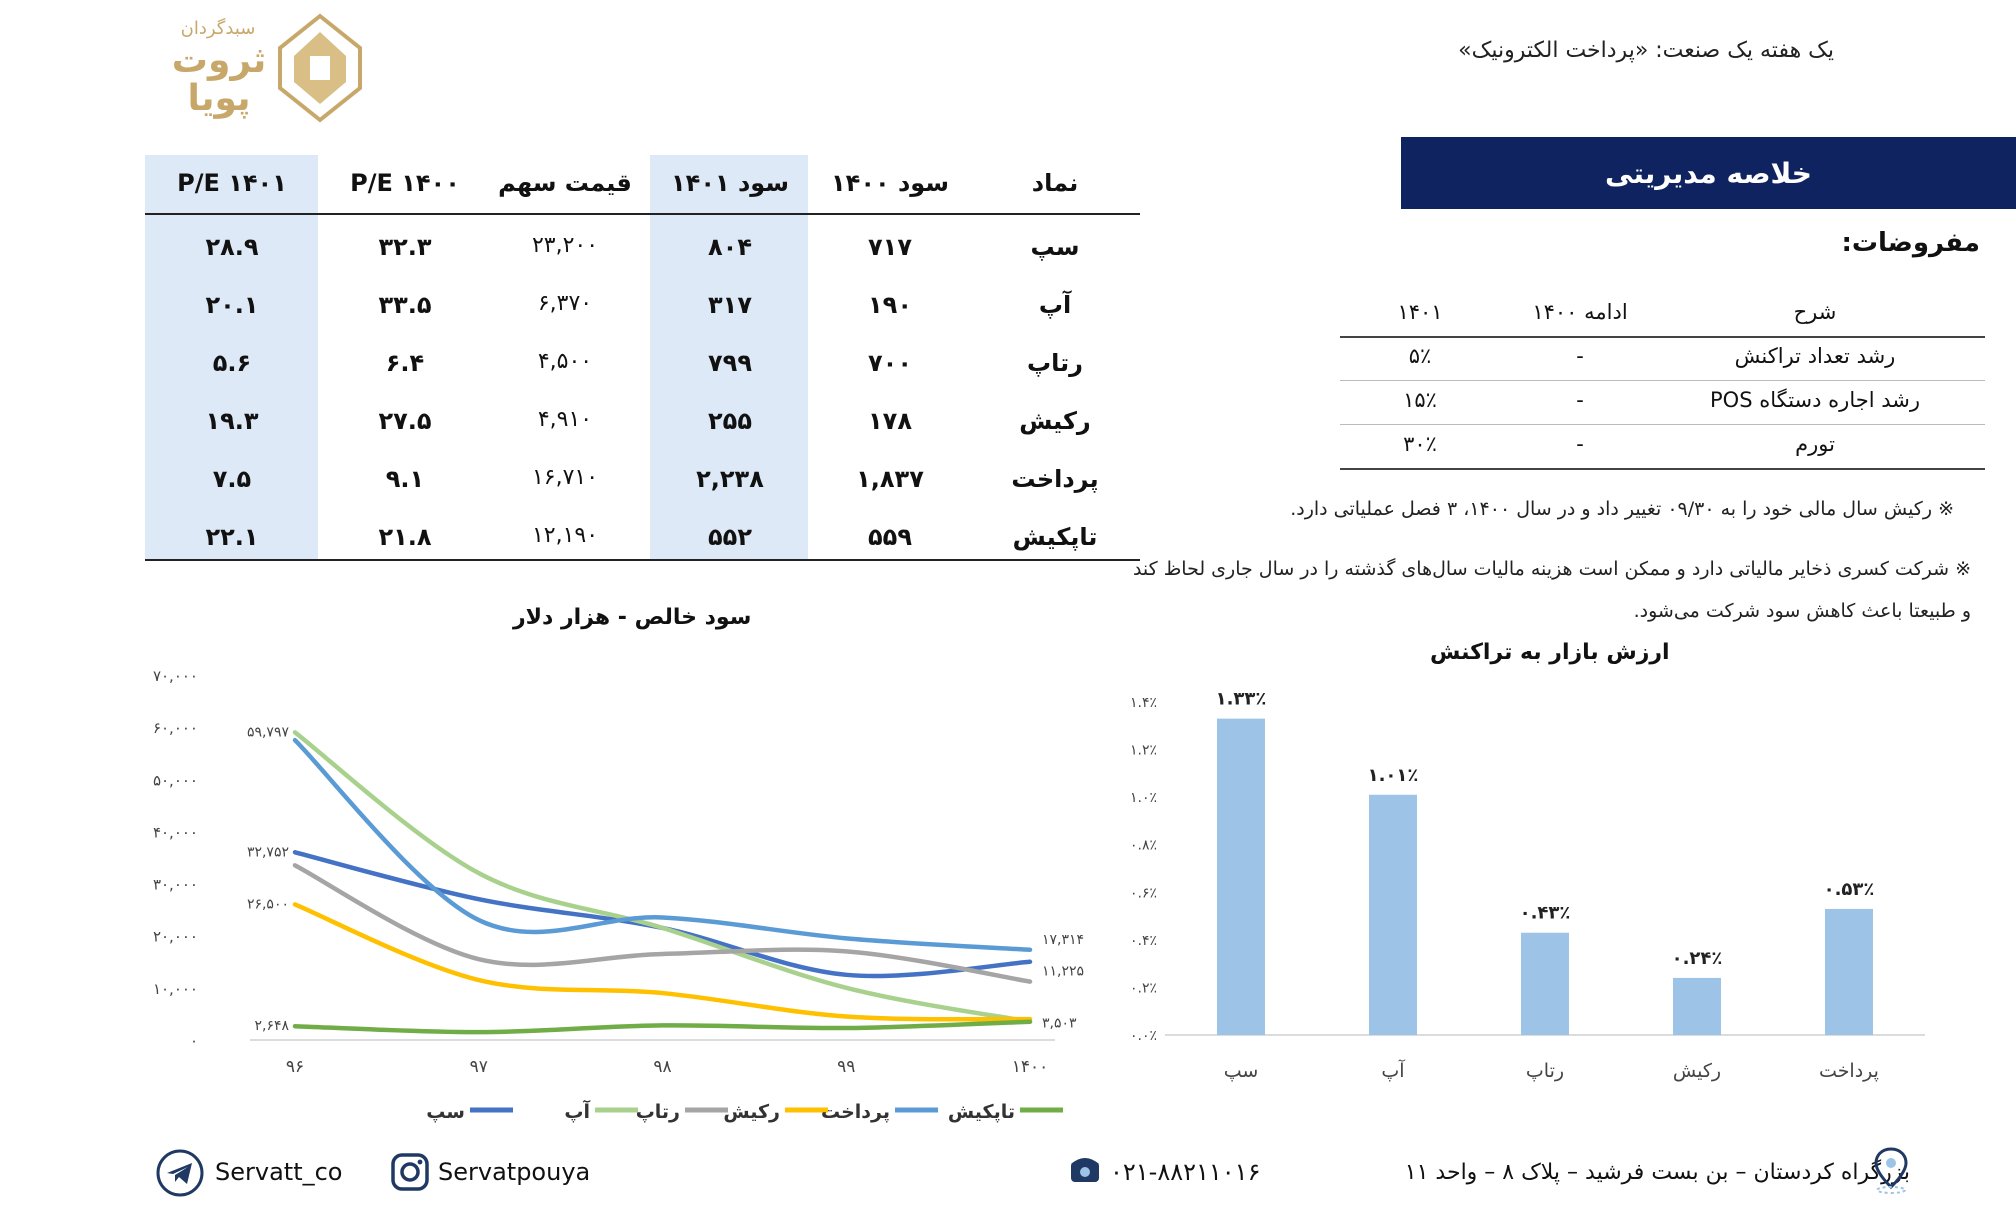 Image resolution: width=2016 pixels, height=1224 pixels. I want to click on col-symbol-cell: رکیش, so click(1055, 421).